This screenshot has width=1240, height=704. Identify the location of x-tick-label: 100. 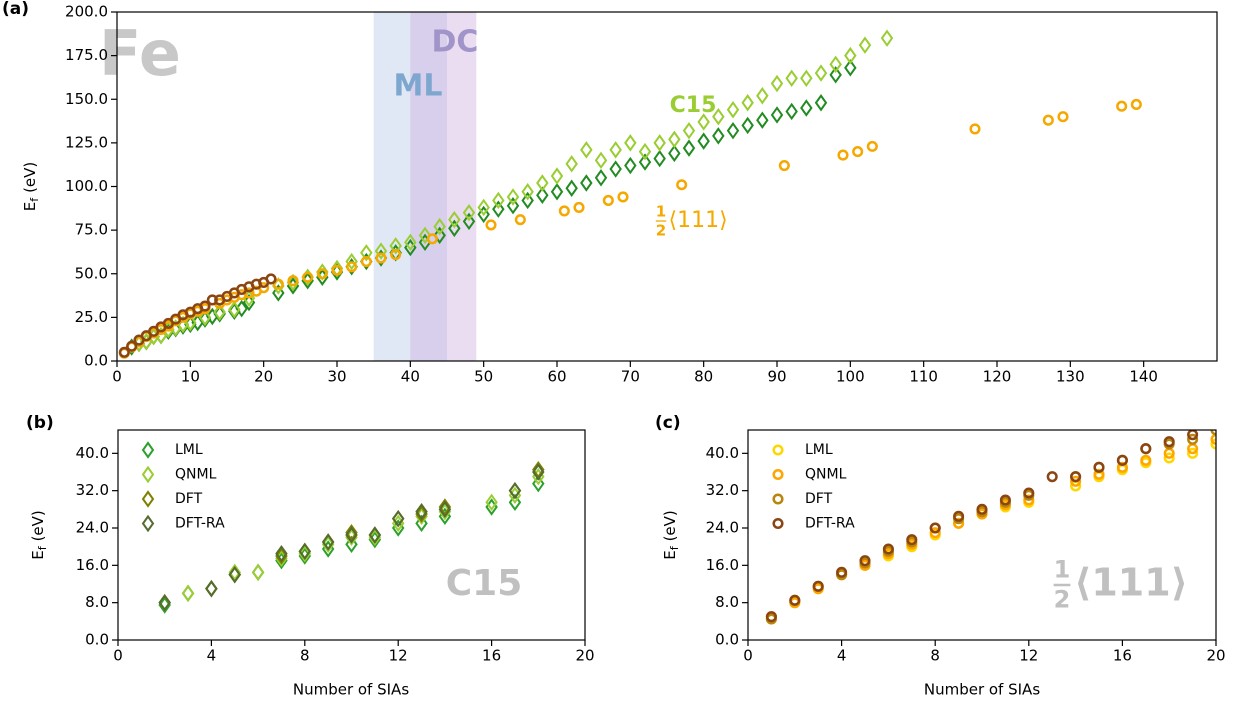
(850, 377).